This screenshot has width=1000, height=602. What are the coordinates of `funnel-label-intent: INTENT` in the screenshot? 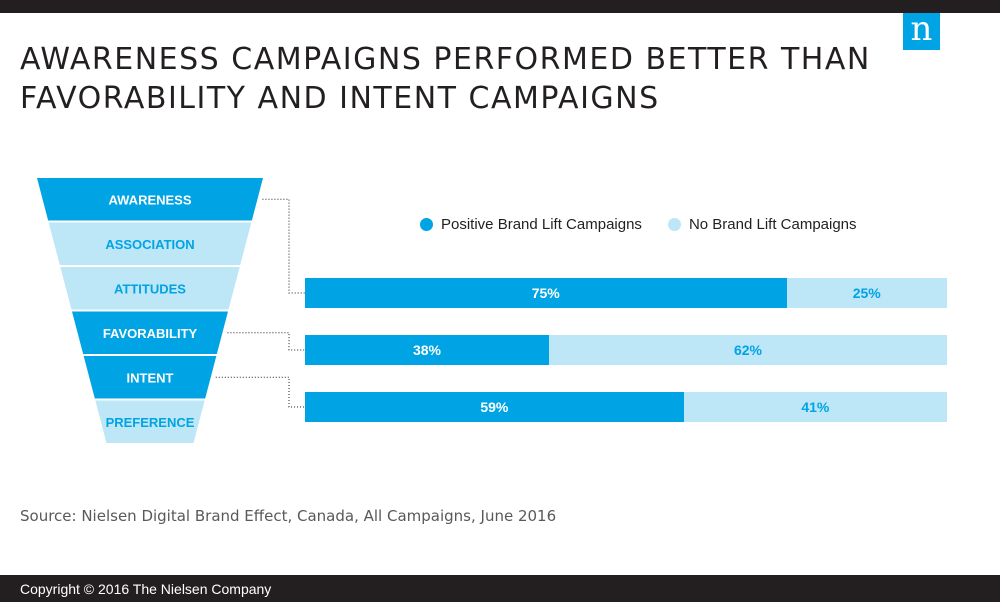 It's located at (150, 377).